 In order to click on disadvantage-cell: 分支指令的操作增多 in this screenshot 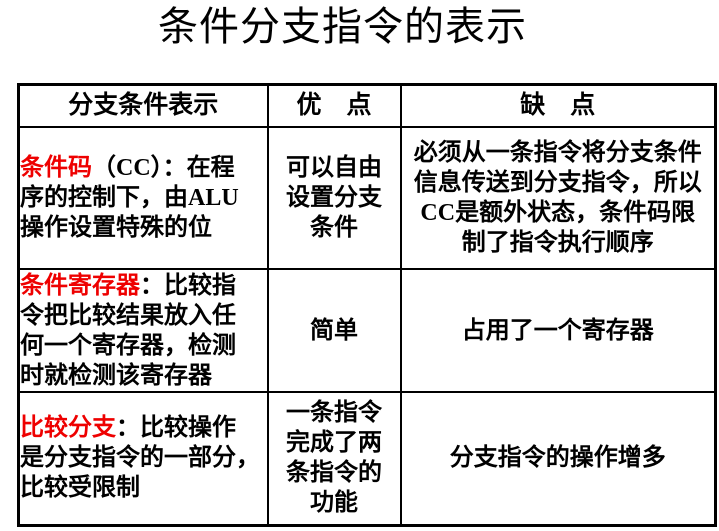, I will do `click(558, 458)`.